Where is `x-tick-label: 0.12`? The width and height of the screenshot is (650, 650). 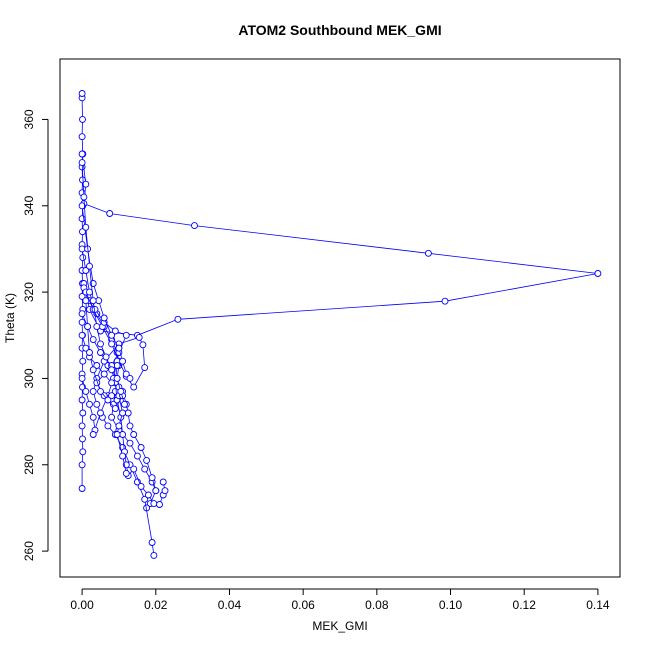 x-tick-label: 0.12 is located at coordinates (525, 605).